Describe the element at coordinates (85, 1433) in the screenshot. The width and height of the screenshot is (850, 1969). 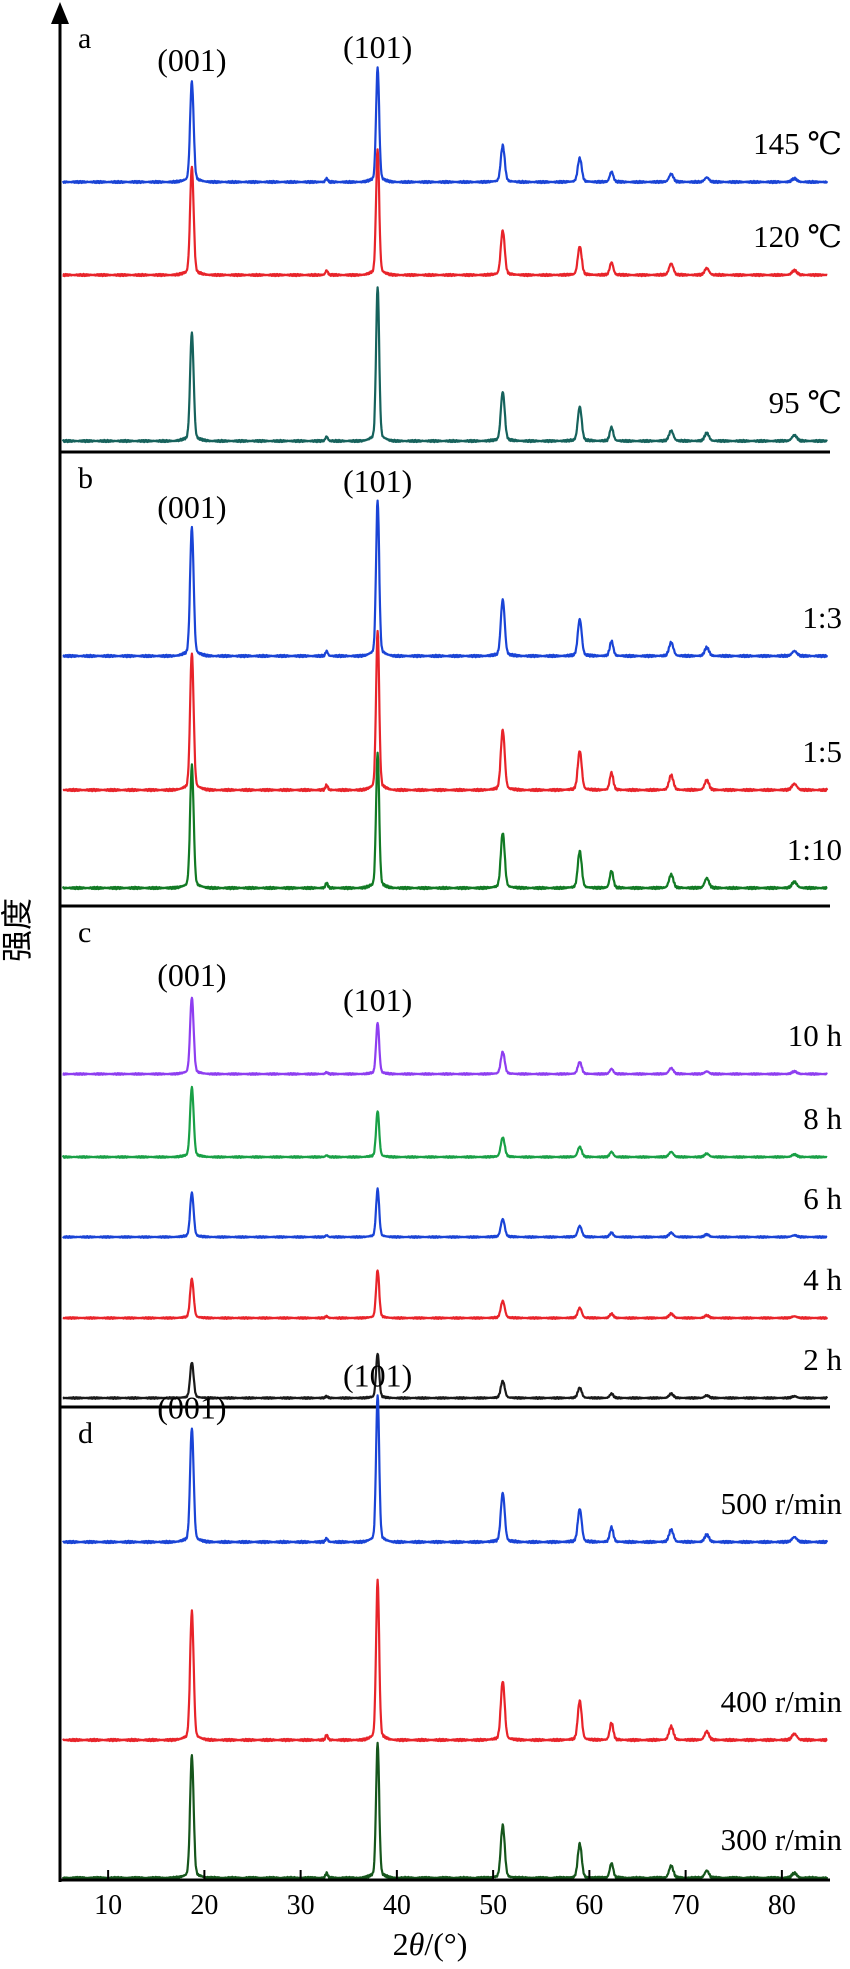
I see `panel-label: d` at that location.